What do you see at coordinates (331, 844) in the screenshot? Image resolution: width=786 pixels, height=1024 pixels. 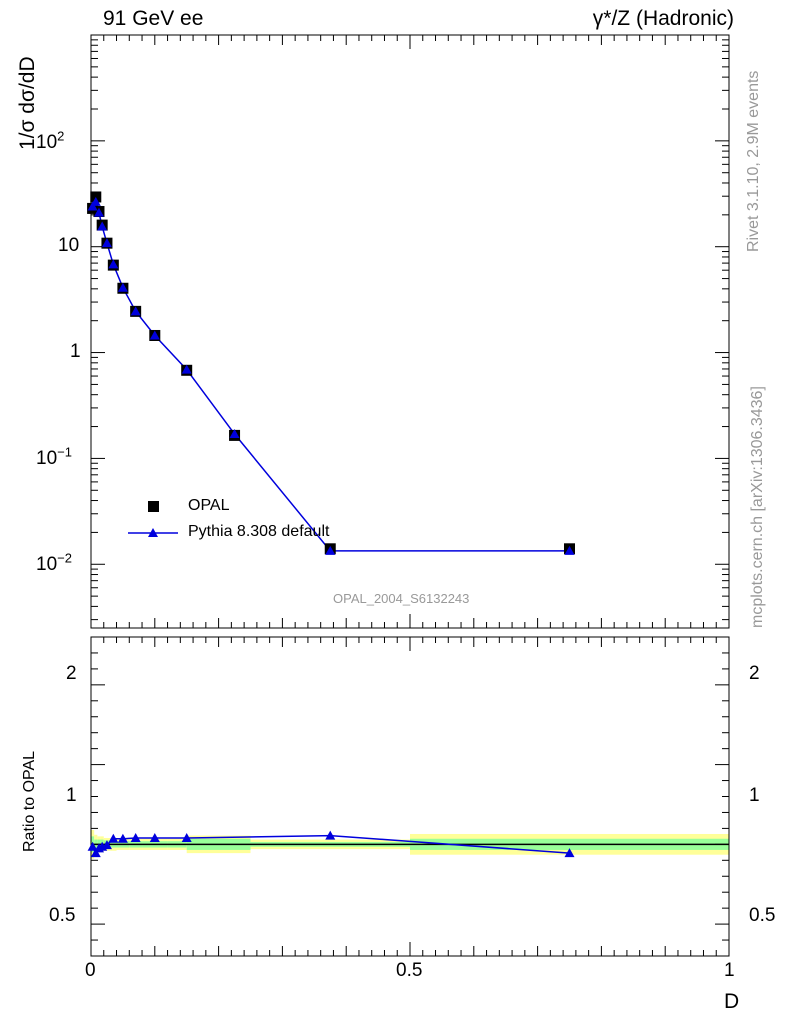 I see `ratio-series-layer` at bounding box center [331, 844].